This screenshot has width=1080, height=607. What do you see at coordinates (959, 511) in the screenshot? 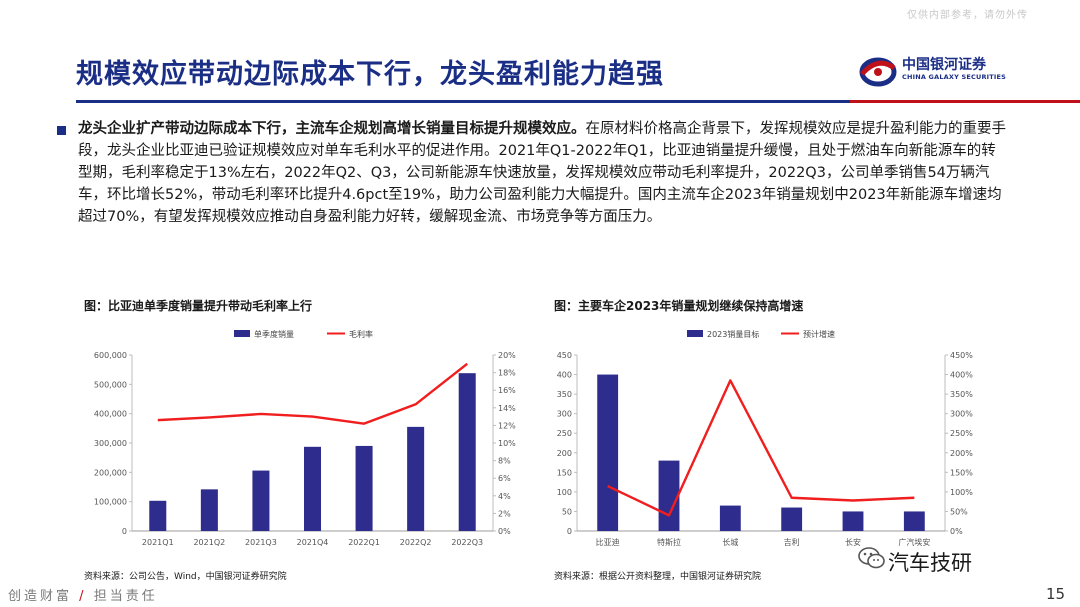
I see `chart2-y-right-tick-label: 50%` at bounding box center [959, 511].